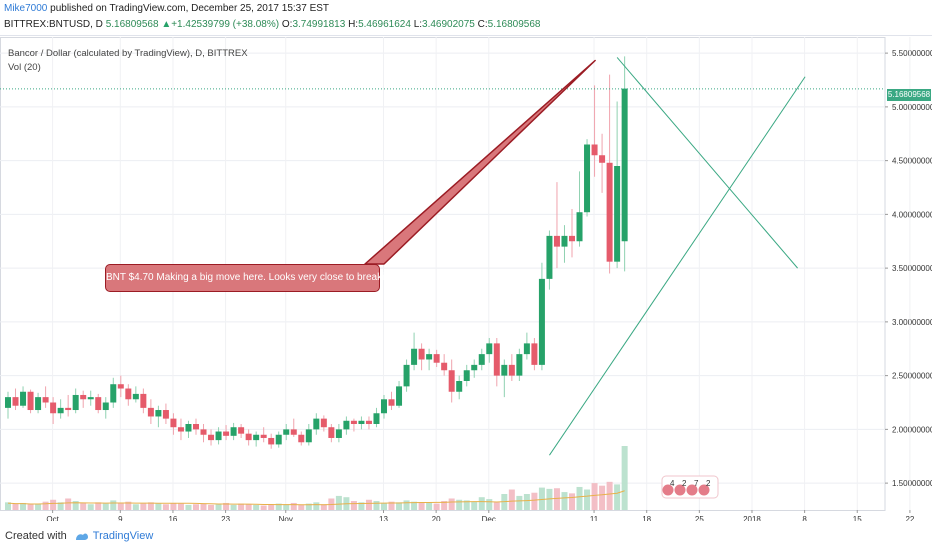  I want to click on low-value: 3.46902075, so click(448, 24).